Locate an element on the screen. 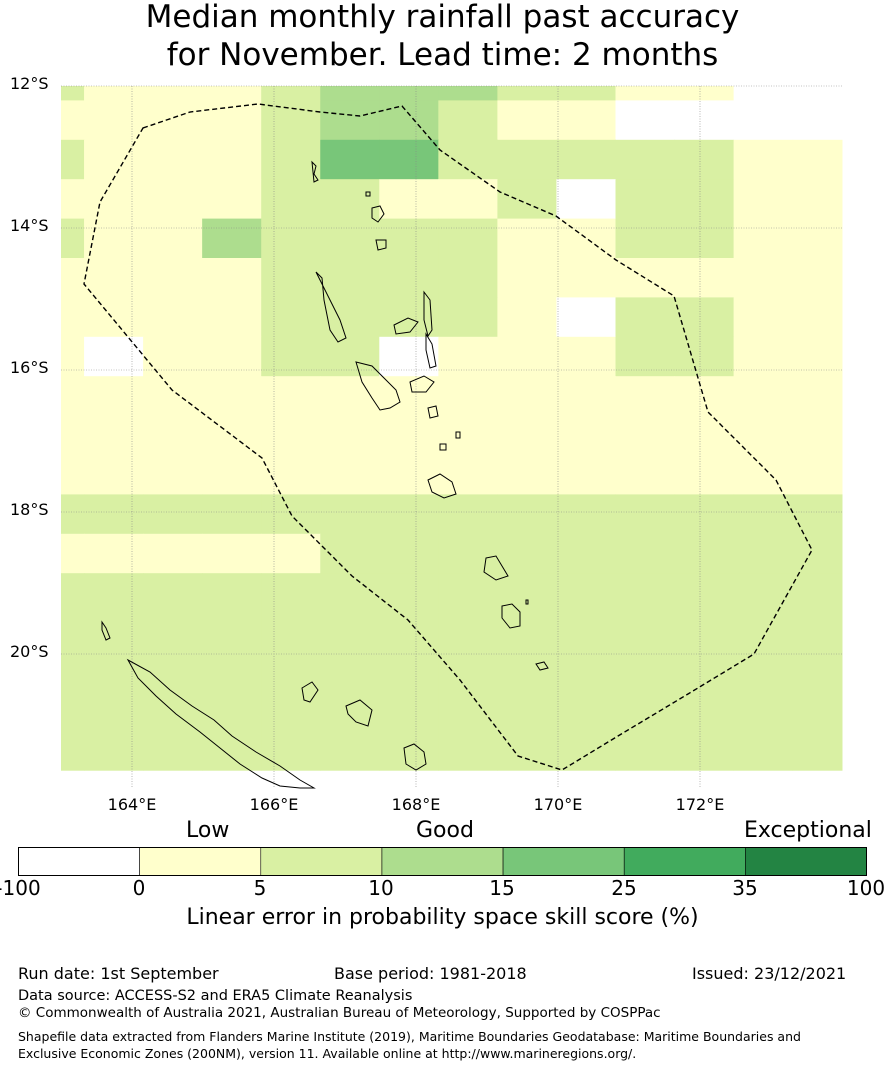  lat-label-16s: 16°S is located at coordinates (29, 367).